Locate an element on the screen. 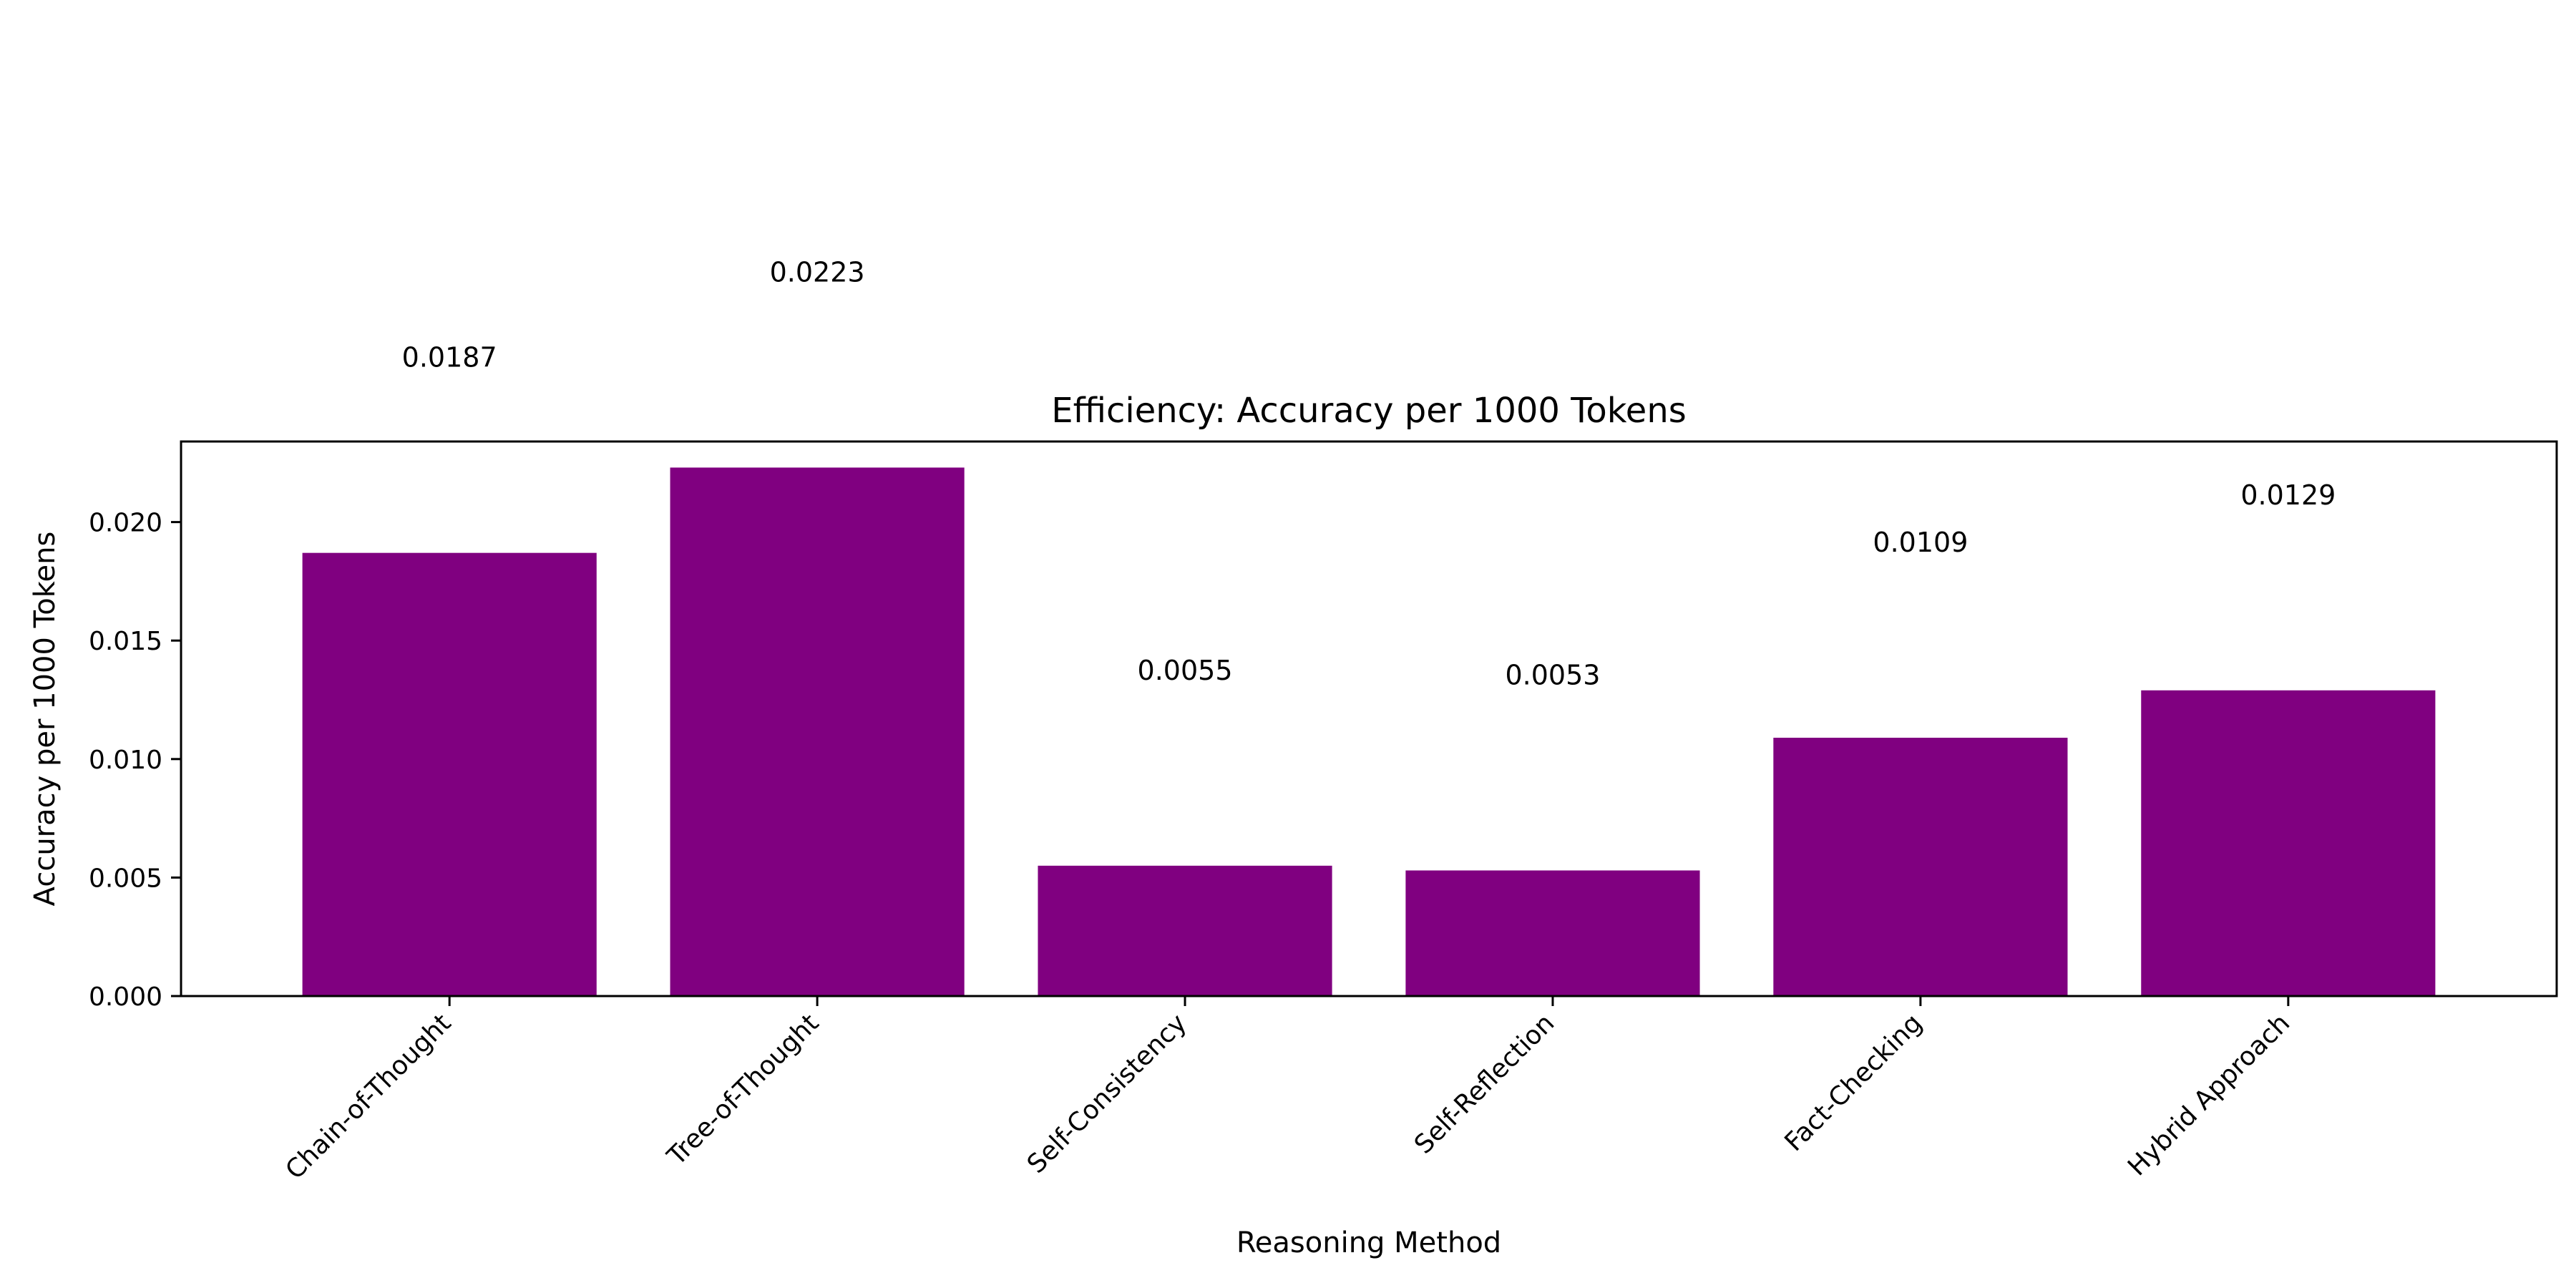 The height and width of the screenshot is (1288, 2576). x-tick-label: Hybrid Approach is located at coordinates (2209, 1094).